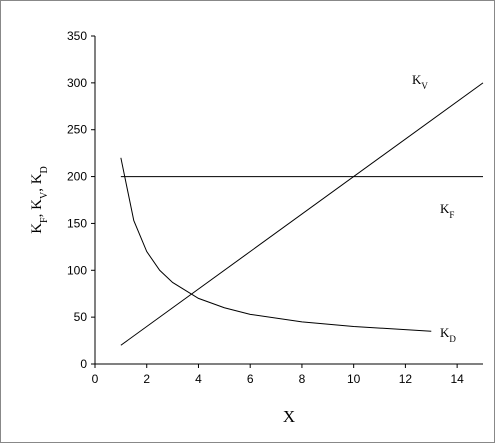  What do you see at coordinates (451, 215) in the screenshot?
I see `series-label-sub: F` at bounding box center [451, 215].